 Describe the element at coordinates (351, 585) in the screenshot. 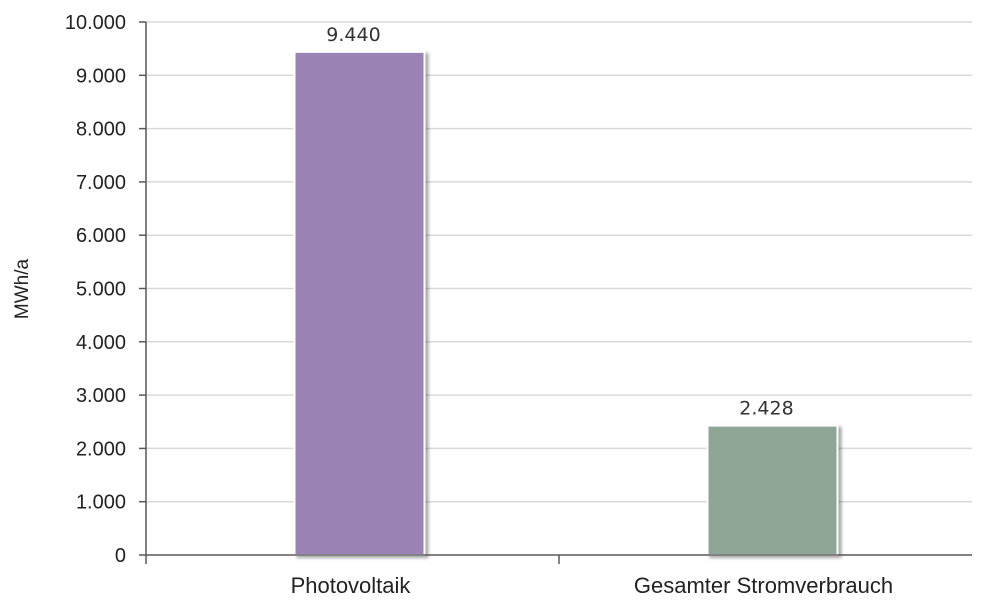

I see `x-category-label: Photovoltaik` at that location.